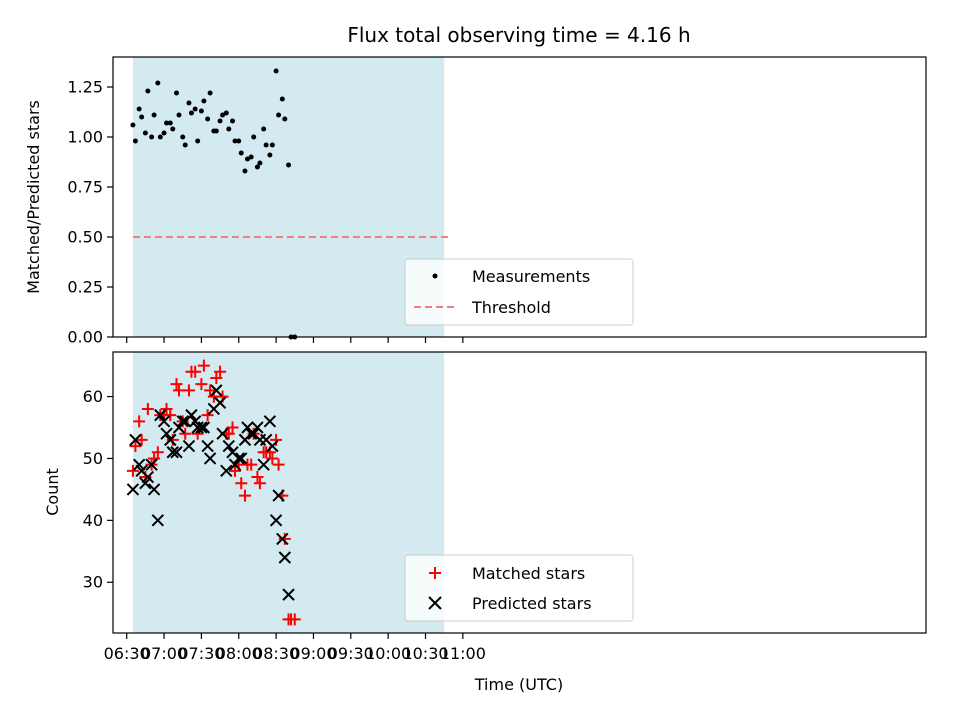 This screenshot has height=725, width=960. What do you see at coordinates (127, 653) in the screenshot?
I see `x-tick-label: 06:30` at bounding box center [127, 653].